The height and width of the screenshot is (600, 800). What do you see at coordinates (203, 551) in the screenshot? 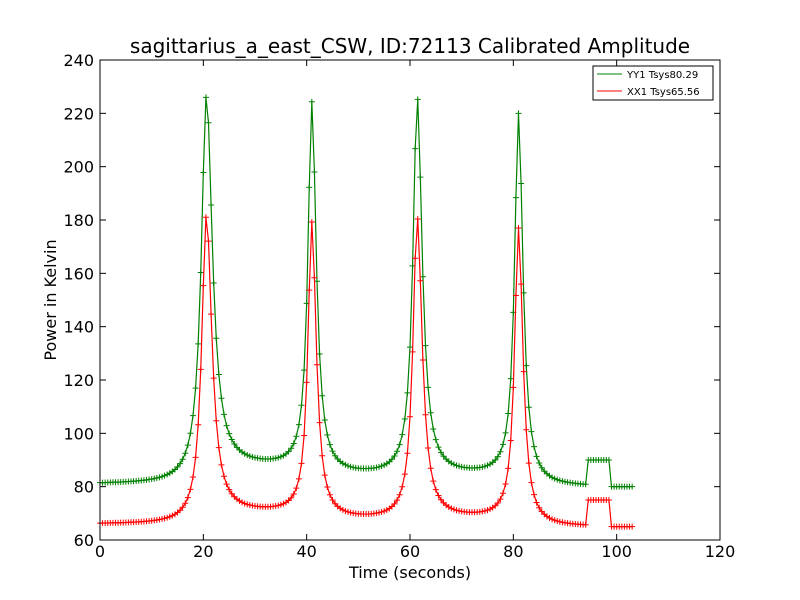
I see `x-tick-label: 20` at bounding box center [203, 551].